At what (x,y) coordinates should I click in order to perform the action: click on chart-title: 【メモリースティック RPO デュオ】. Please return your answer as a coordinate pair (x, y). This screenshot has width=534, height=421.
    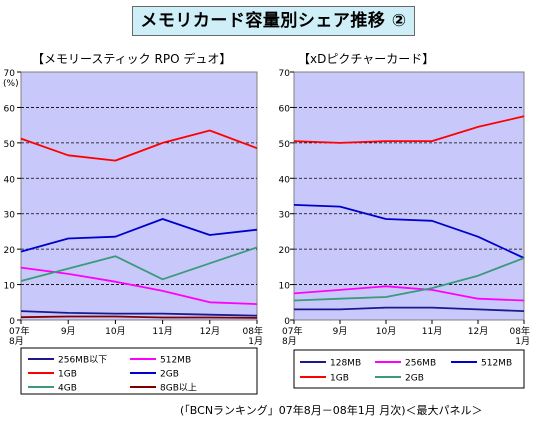
    Looking at the image, I should click on (131, 58).